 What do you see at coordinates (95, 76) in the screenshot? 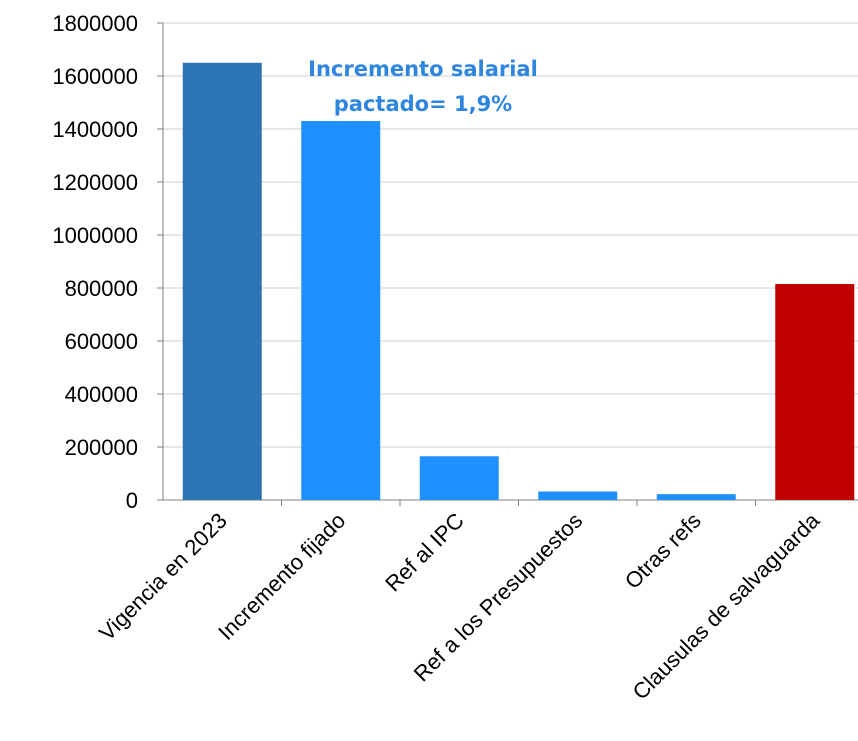
I see `y-tick-label: 1600000` at bounding box center [95, 76].